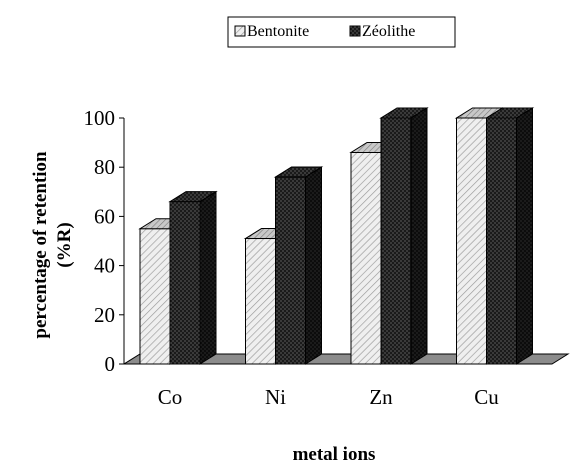 The width and height of the screenshot is (579, 468). I want to click on y-axis: 0 20 40 60 80 100, so click(104, 241).